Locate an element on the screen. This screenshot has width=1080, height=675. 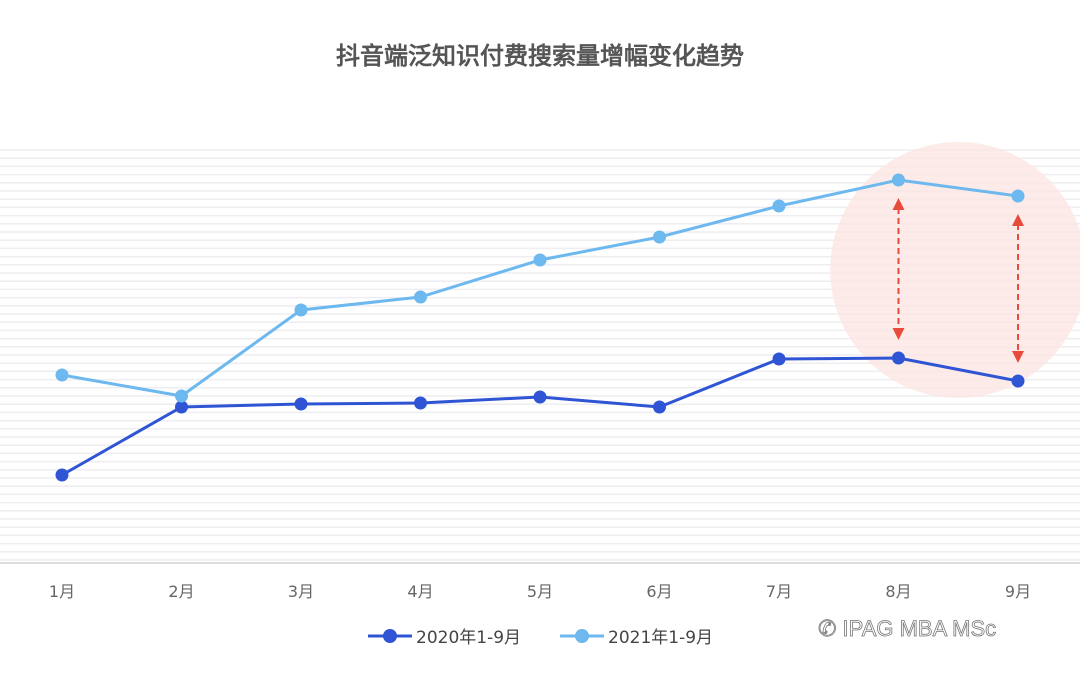
wechat-icon: ✆ is located at coordinates (830, 629).